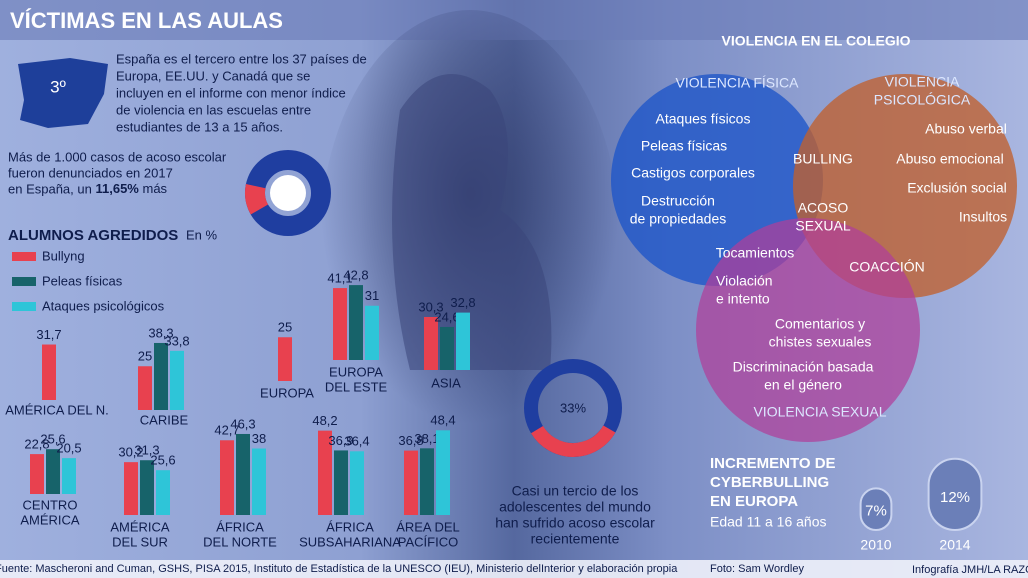 The height and width of the screenshot is (578, 1028). What do you see at coordinates (240, 465) in the screenshot?
I see `bar-group: 42,746,338` at bounding box center [240, 465].